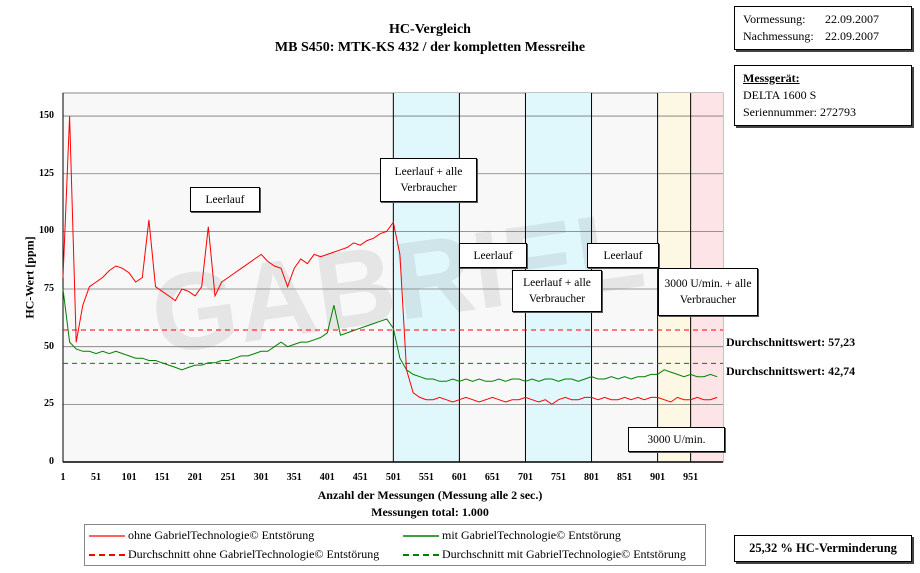 This screenshot has height=573, width=920. I want to click on vor-date: 22.09.2007, so click(852, 19).